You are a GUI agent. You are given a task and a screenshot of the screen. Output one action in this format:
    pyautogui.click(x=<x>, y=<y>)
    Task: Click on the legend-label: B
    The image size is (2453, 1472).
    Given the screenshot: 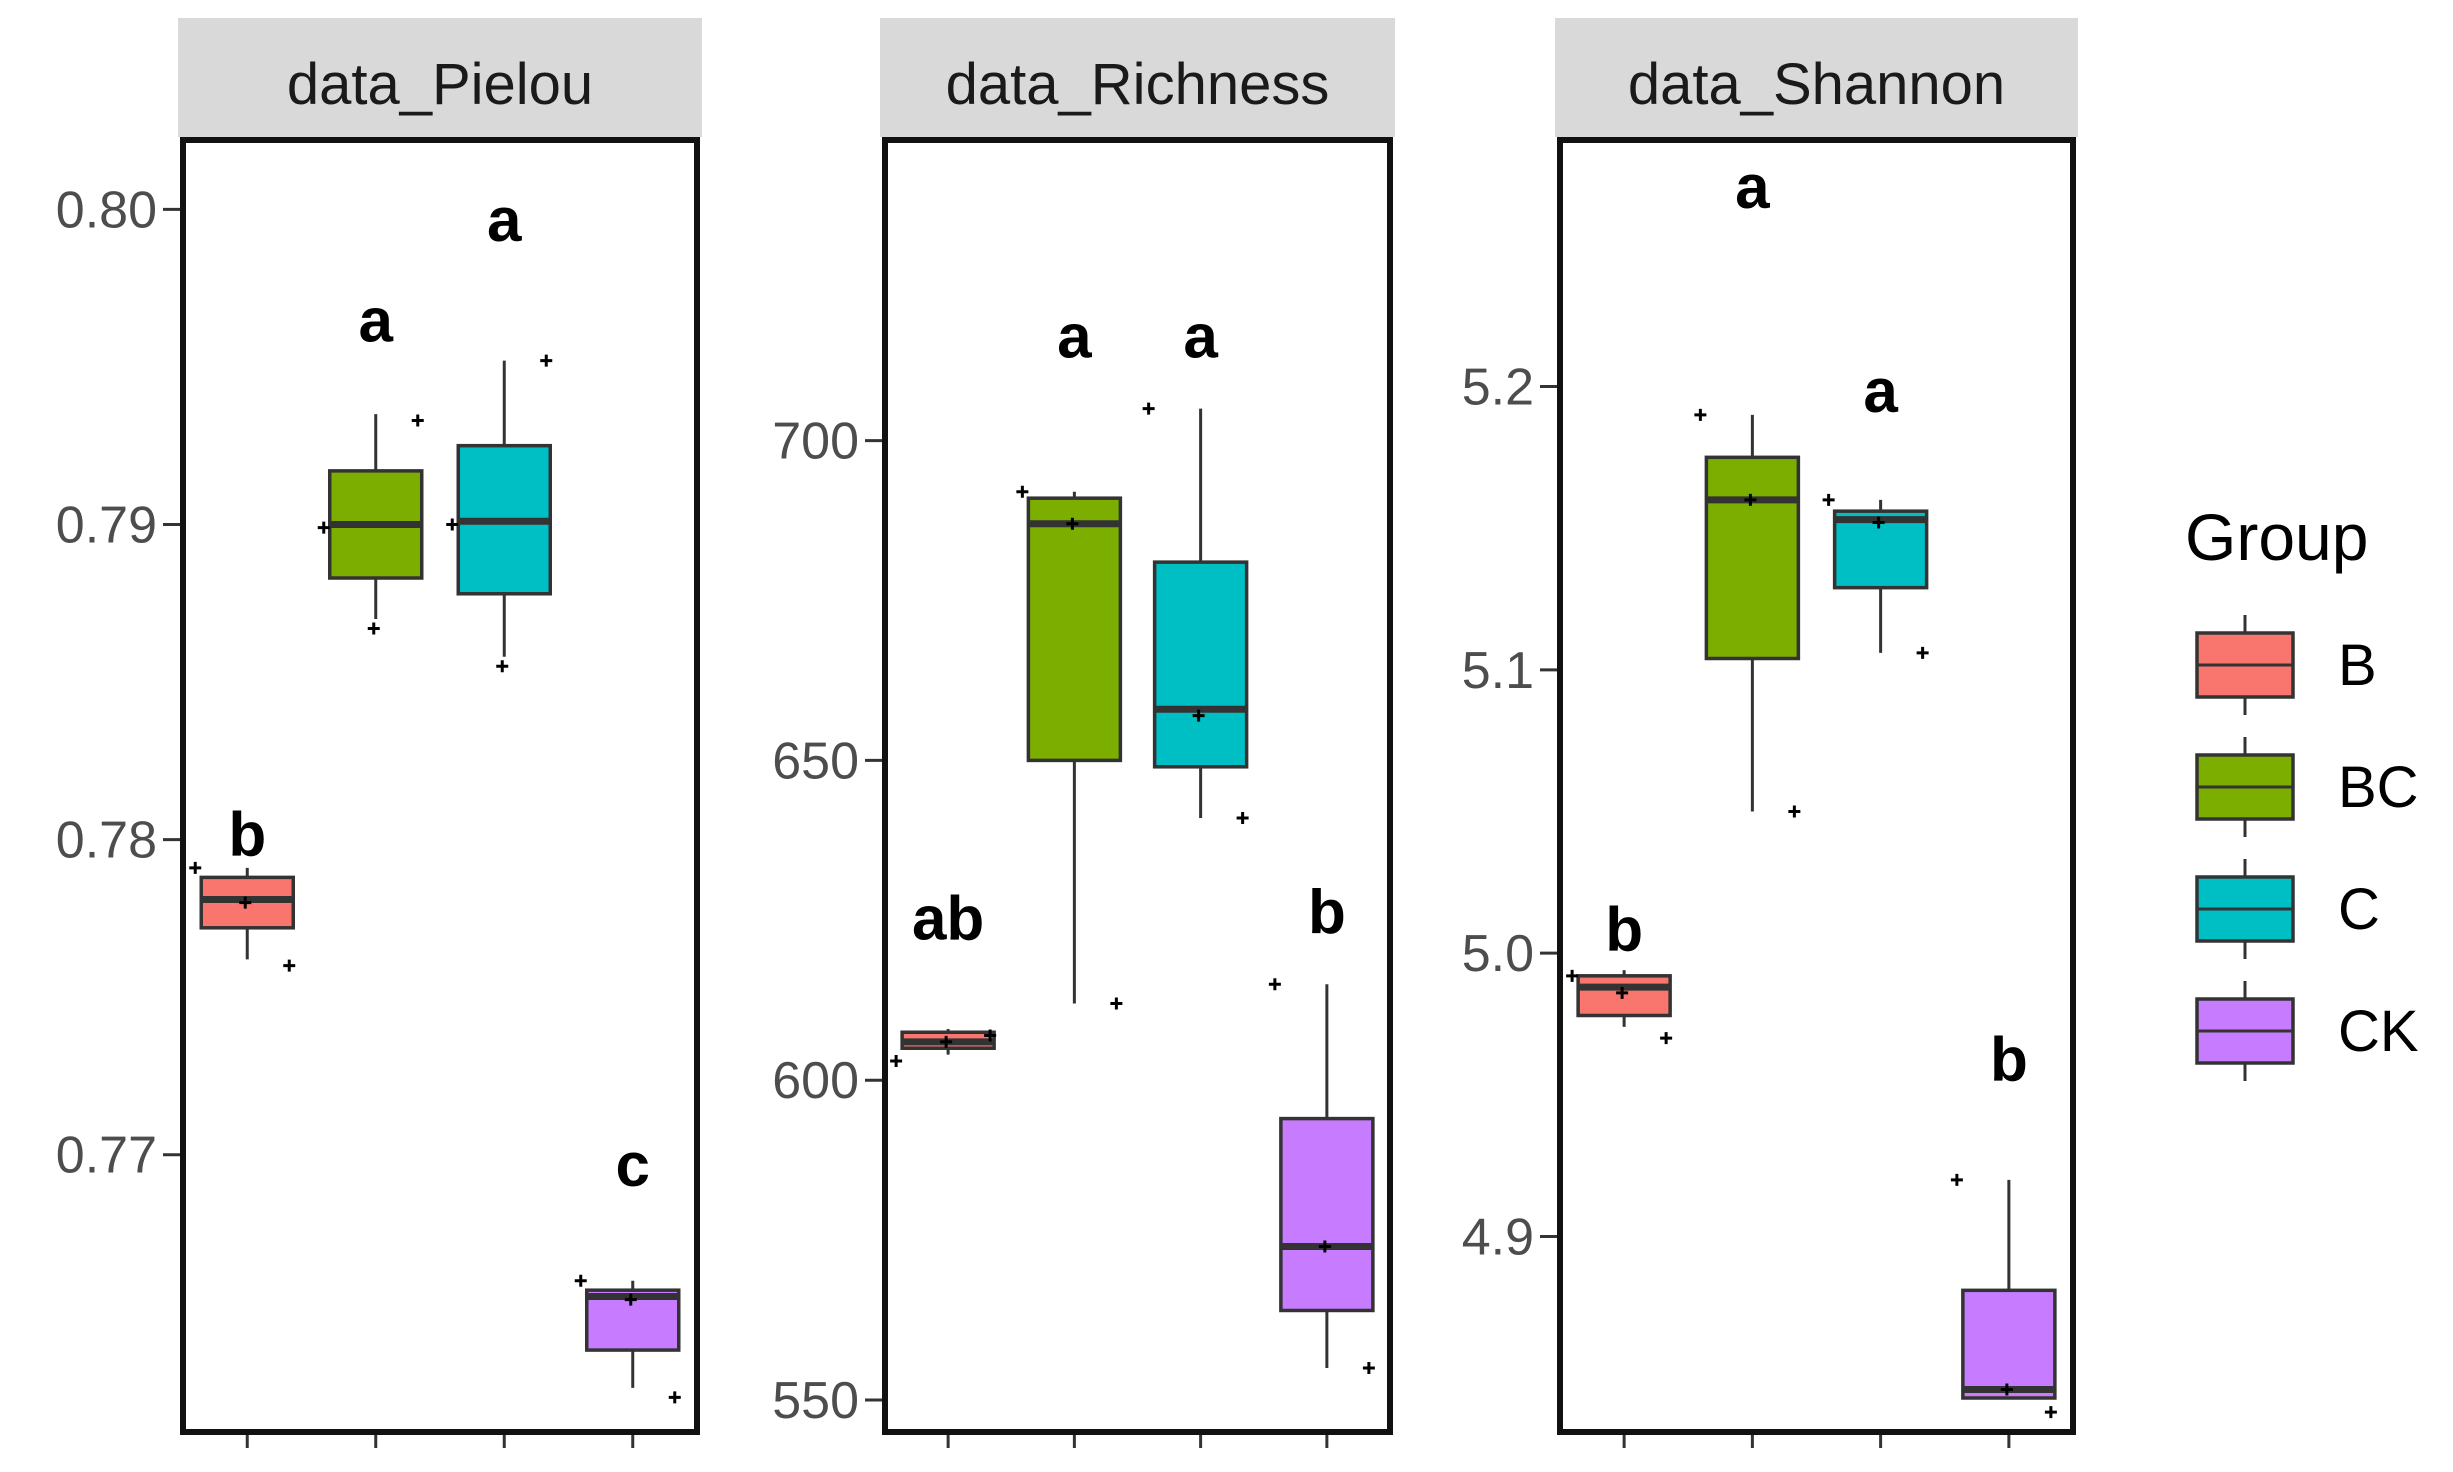 What is the action you would take?
    pyautogui.click(x=2357, y=665)
    